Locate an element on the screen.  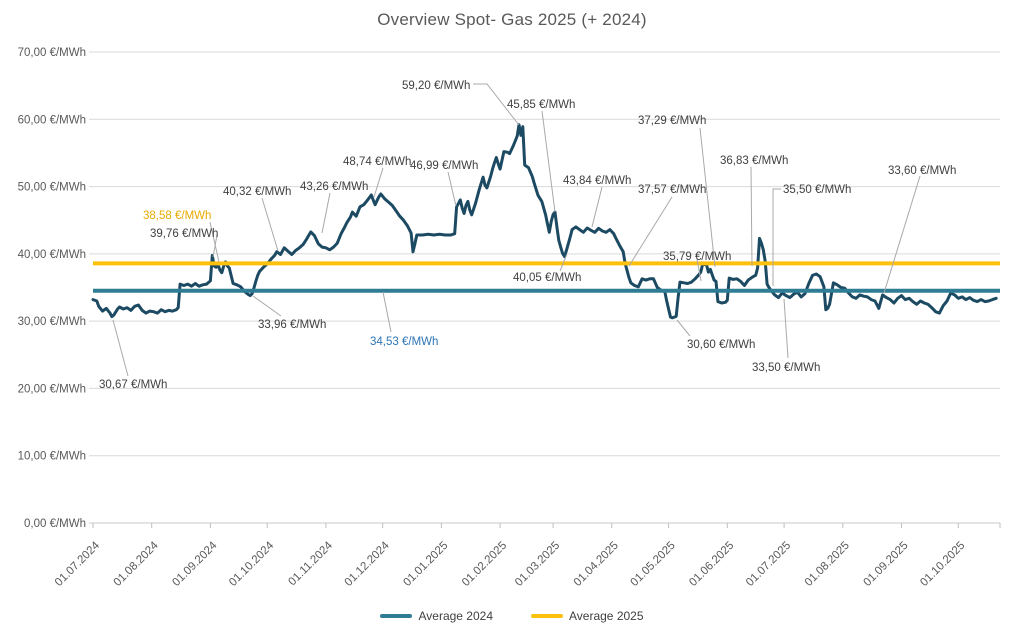
annotation-label: 38,58 €/MWh is located at coordinates (177, 216).